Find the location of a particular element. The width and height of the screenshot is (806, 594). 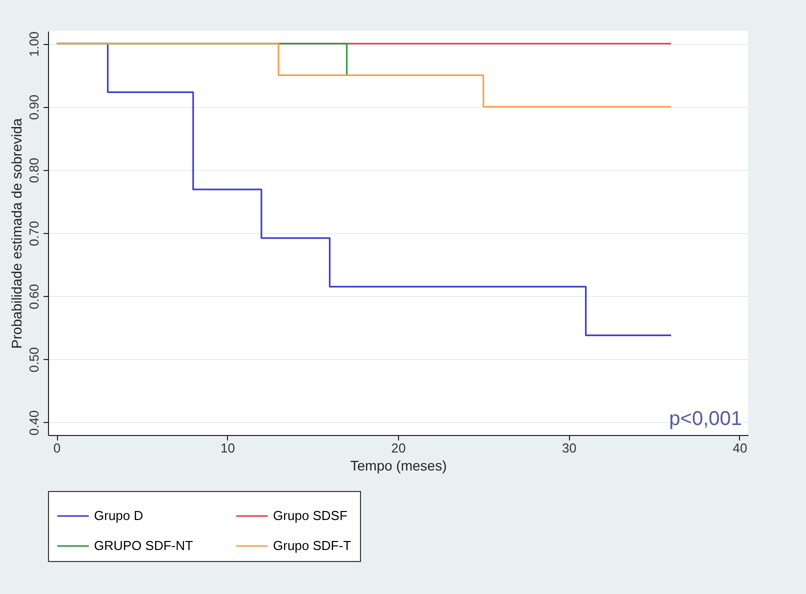

y-tick-label: 0.50 is located at coordinates (34, 359).